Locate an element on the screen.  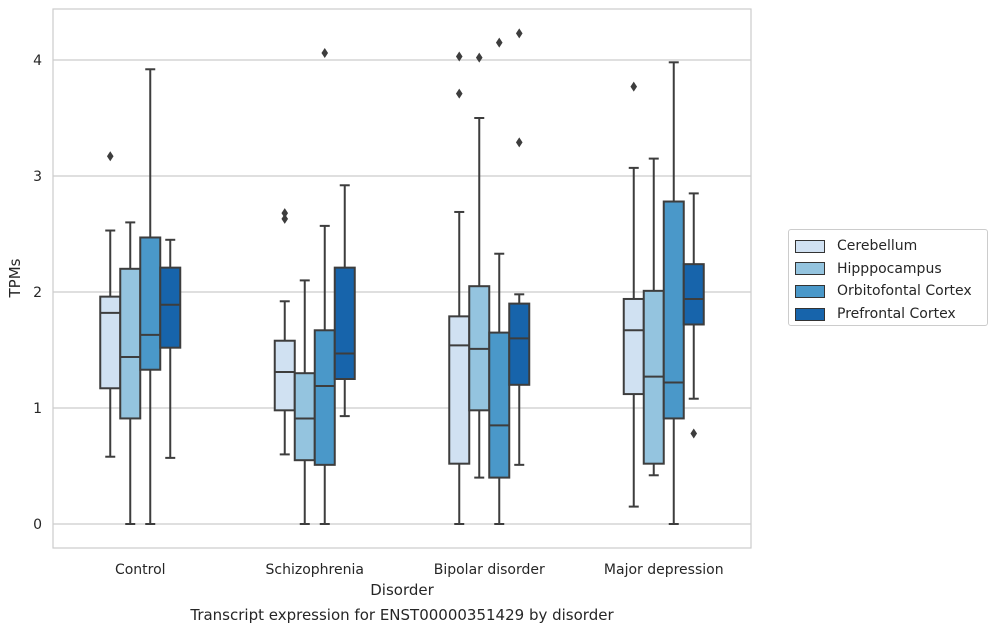
legend-item: Orbitofontal Cortex is located at coordinates (891, 291).